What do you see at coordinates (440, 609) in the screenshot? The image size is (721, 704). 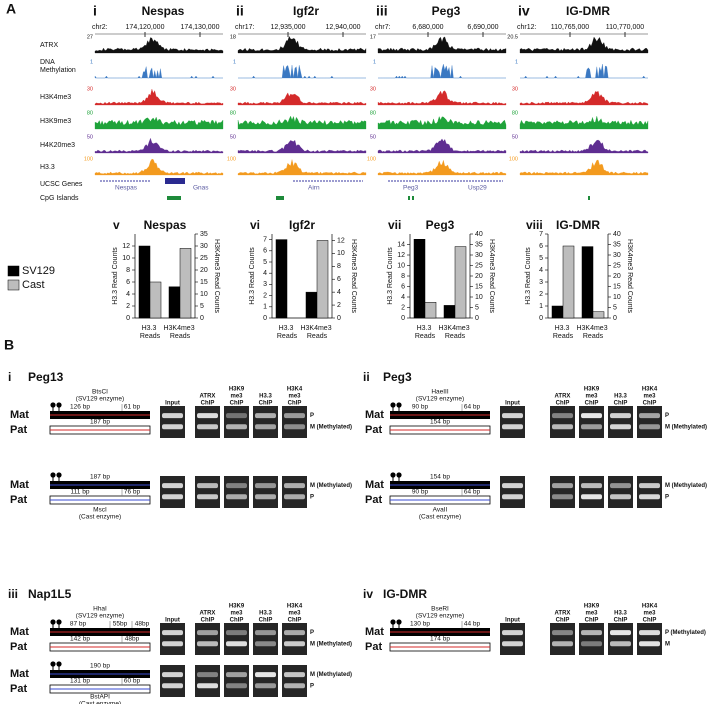 I see `enzyme-label: BseRI` at bounding box center [440, 609].